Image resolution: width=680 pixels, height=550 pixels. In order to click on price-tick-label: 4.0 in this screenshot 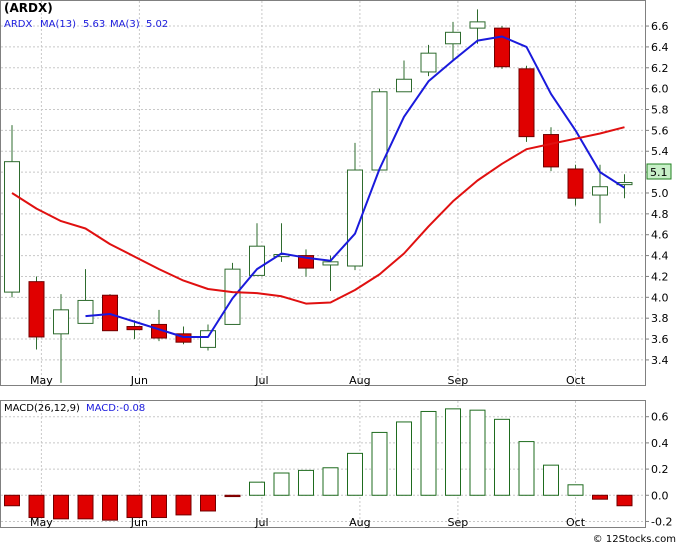, I will do `click(660, 297)`.